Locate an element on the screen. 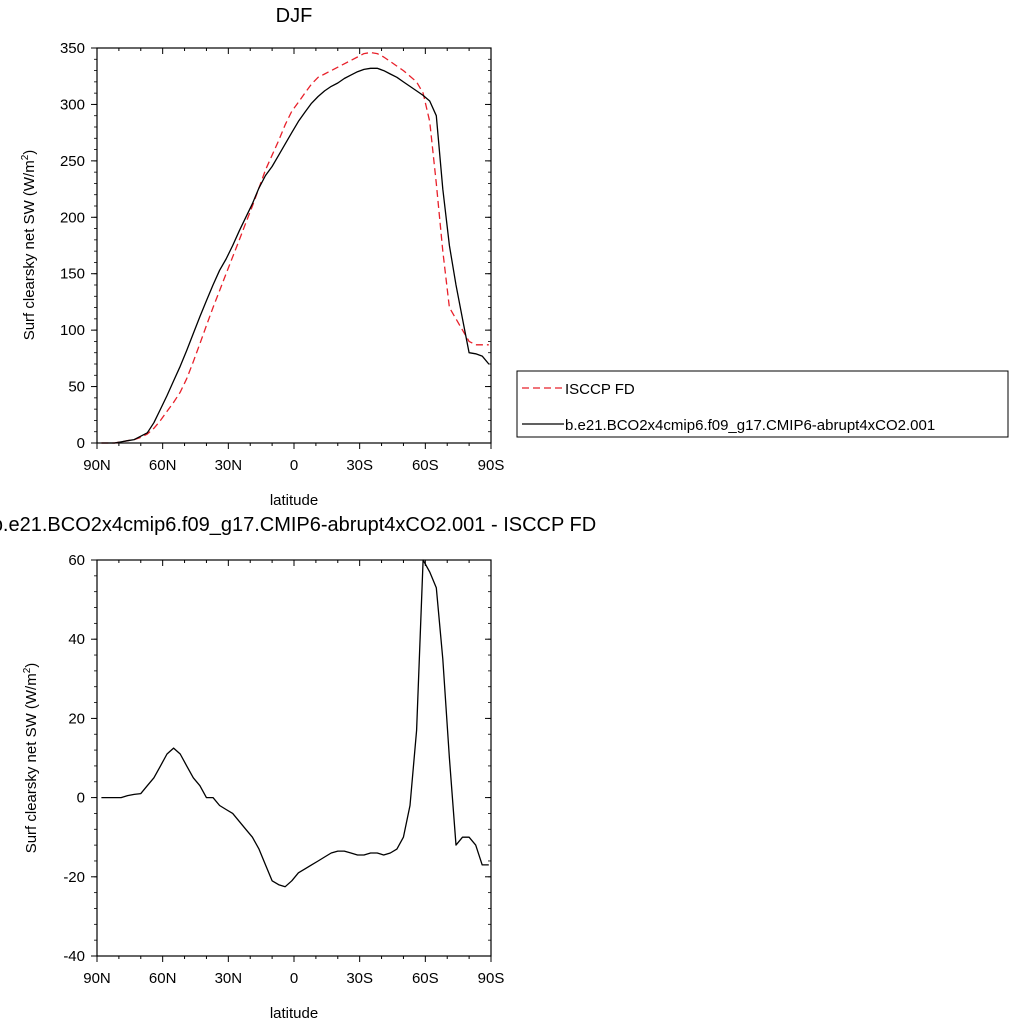 This screenshot has width=1024, height=1024. y-tick-label: 50 is located at coordinates (76, 387).